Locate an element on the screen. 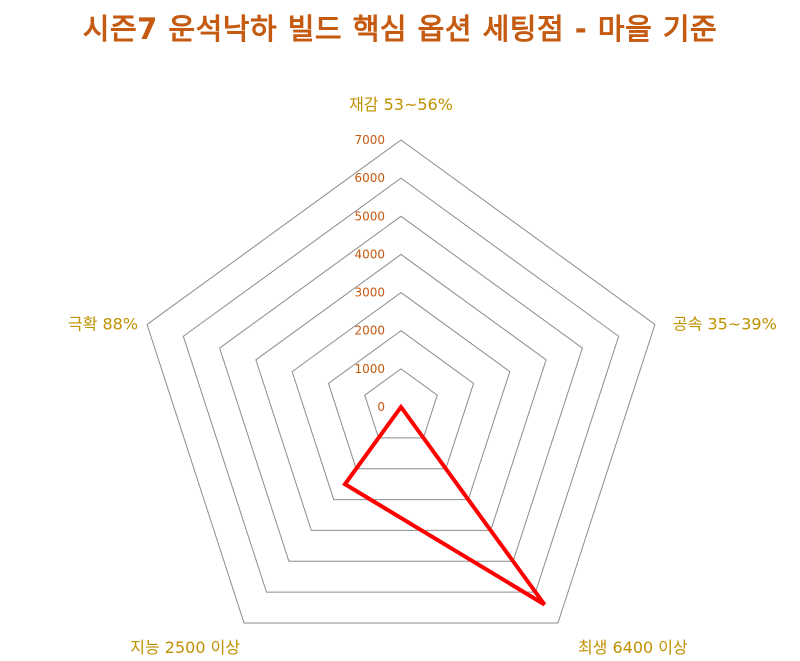  tick-label-6000: 6000 is located at coordinates (369, 178).